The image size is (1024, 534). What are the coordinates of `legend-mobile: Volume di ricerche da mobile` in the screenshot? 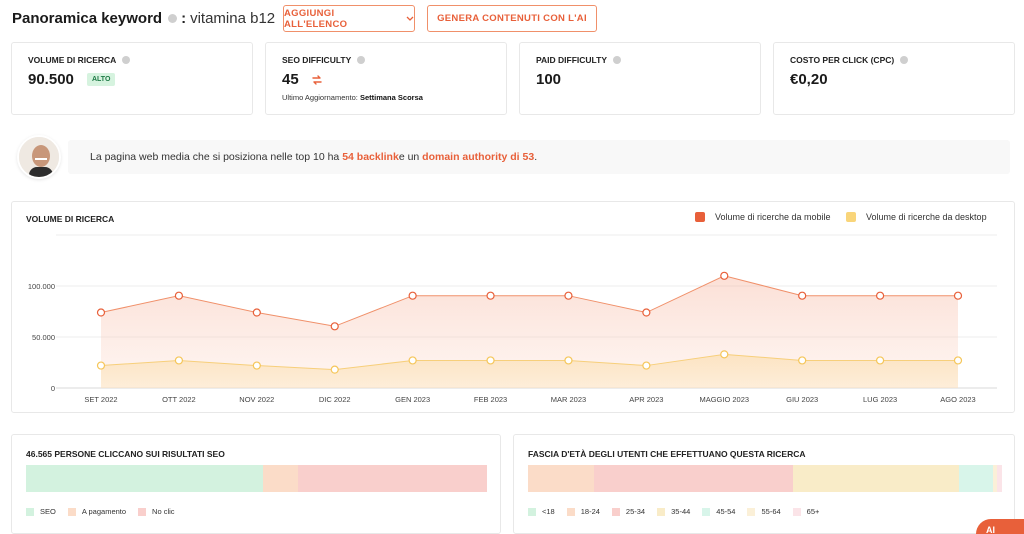 It's located at (763, 217).